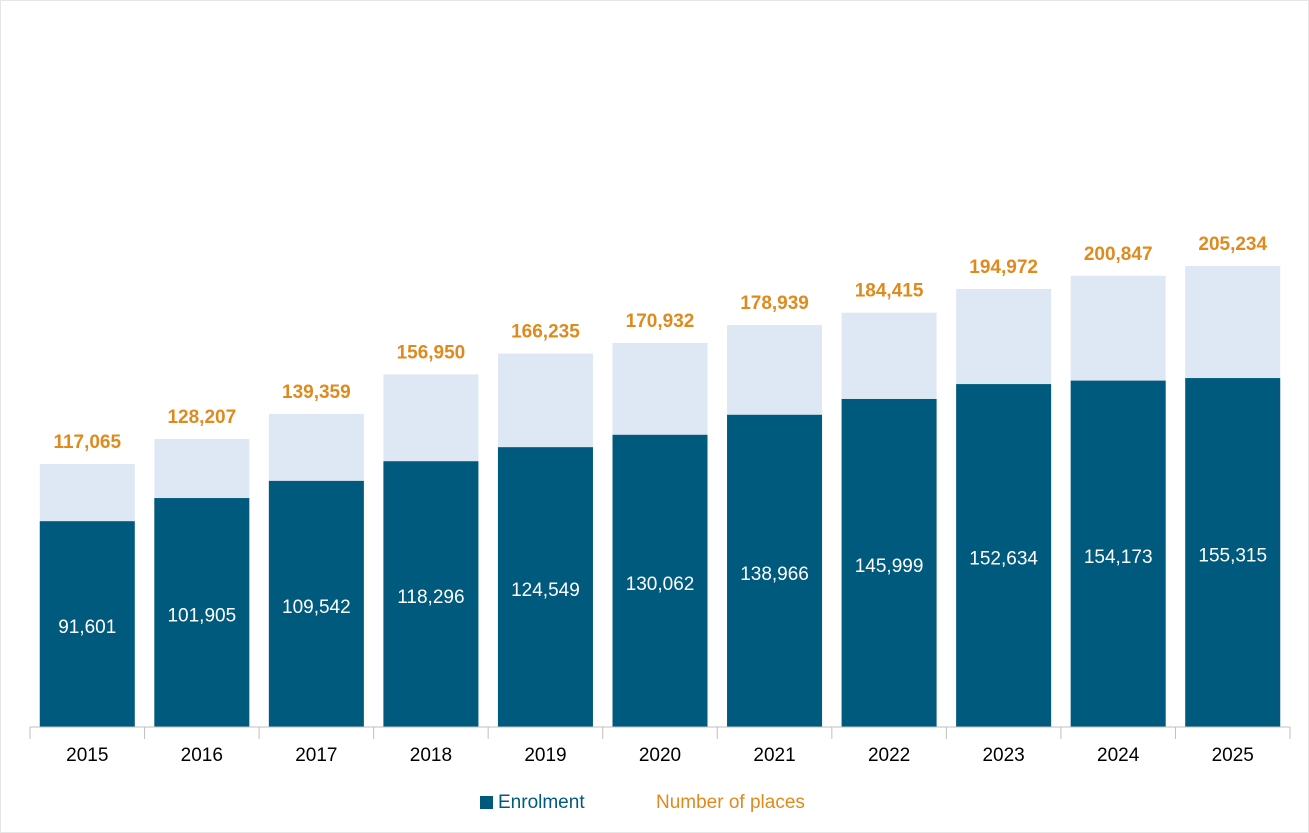 The height and width of the screenshot is (833, 1309). What do you see at coordinates (316, 607) in the screenshot?
I see `value-label: 109,542` at bounding box center [316, 607].